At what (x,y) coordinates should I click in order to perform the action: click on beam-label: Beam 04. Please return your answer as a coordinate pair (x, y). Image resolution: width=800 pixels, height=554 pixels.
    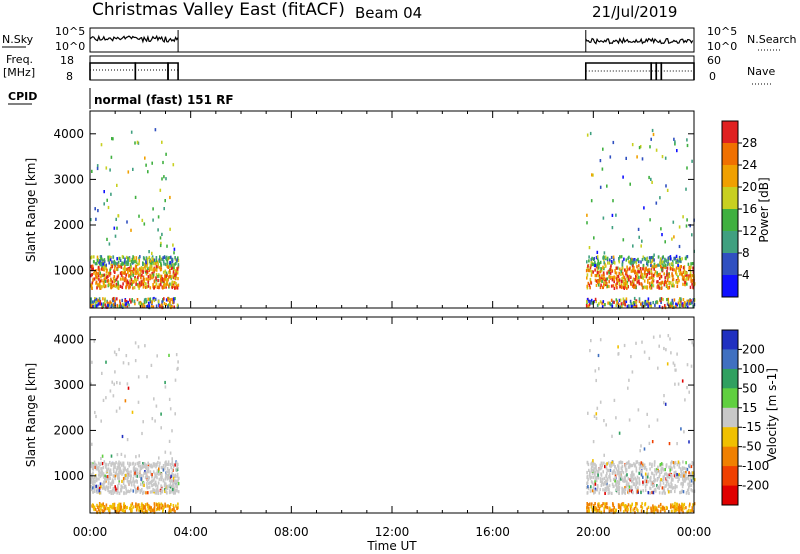
    Looking at the image, I should click on (388, 13).